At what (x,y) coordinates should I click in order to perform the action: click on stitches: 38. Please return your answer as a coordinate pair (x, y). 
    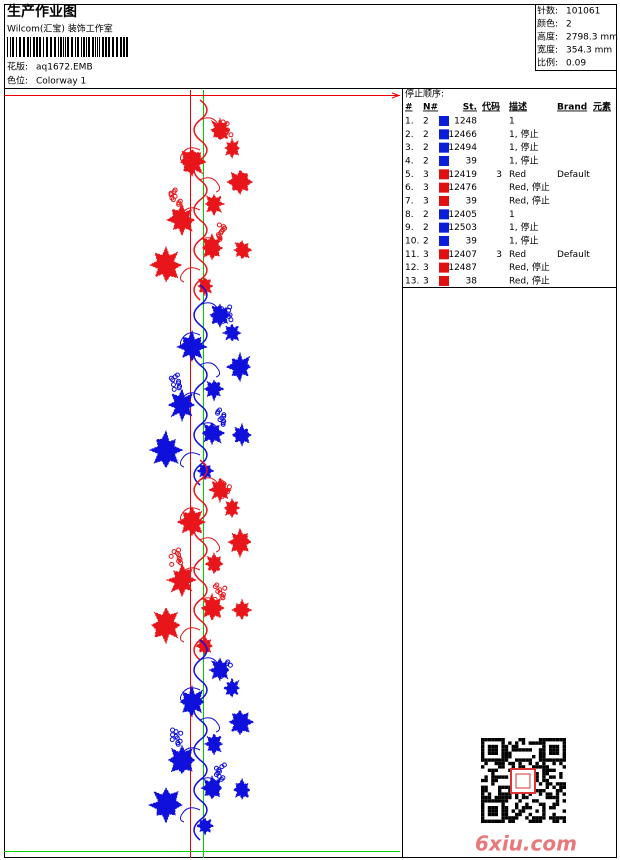
    Looking at the image, I should click on (472, 281).